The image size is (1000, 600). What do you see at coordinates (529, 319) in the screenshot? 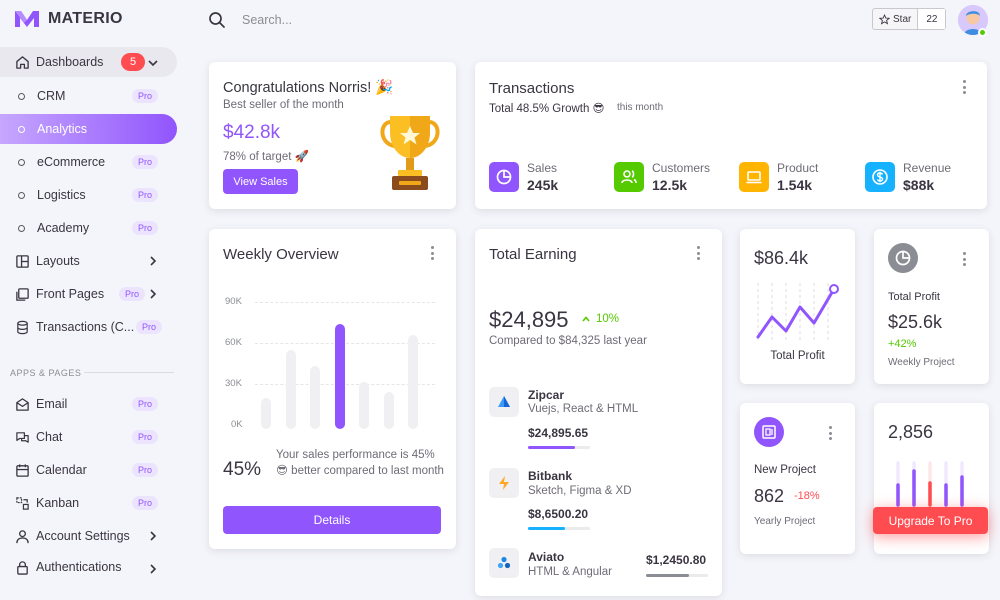
I see `earning-amount: $24,895` at bounding box center [529, 319].